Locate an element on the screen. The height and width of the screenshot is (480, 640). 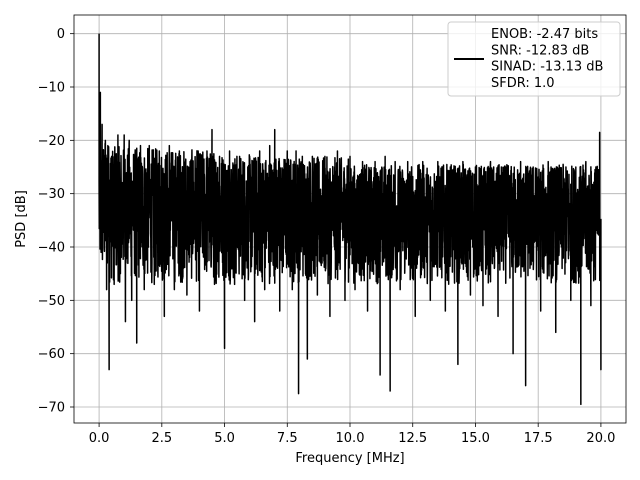
x-tick-label: 5.0 is located at coordinates (224, 438).